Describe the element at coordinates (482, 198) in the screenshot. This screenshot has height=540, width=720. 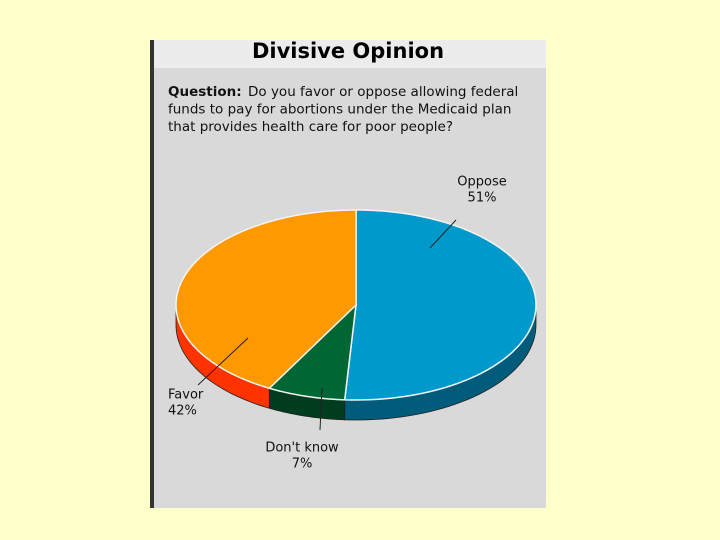
I see `slice-value: 51%` at that location.